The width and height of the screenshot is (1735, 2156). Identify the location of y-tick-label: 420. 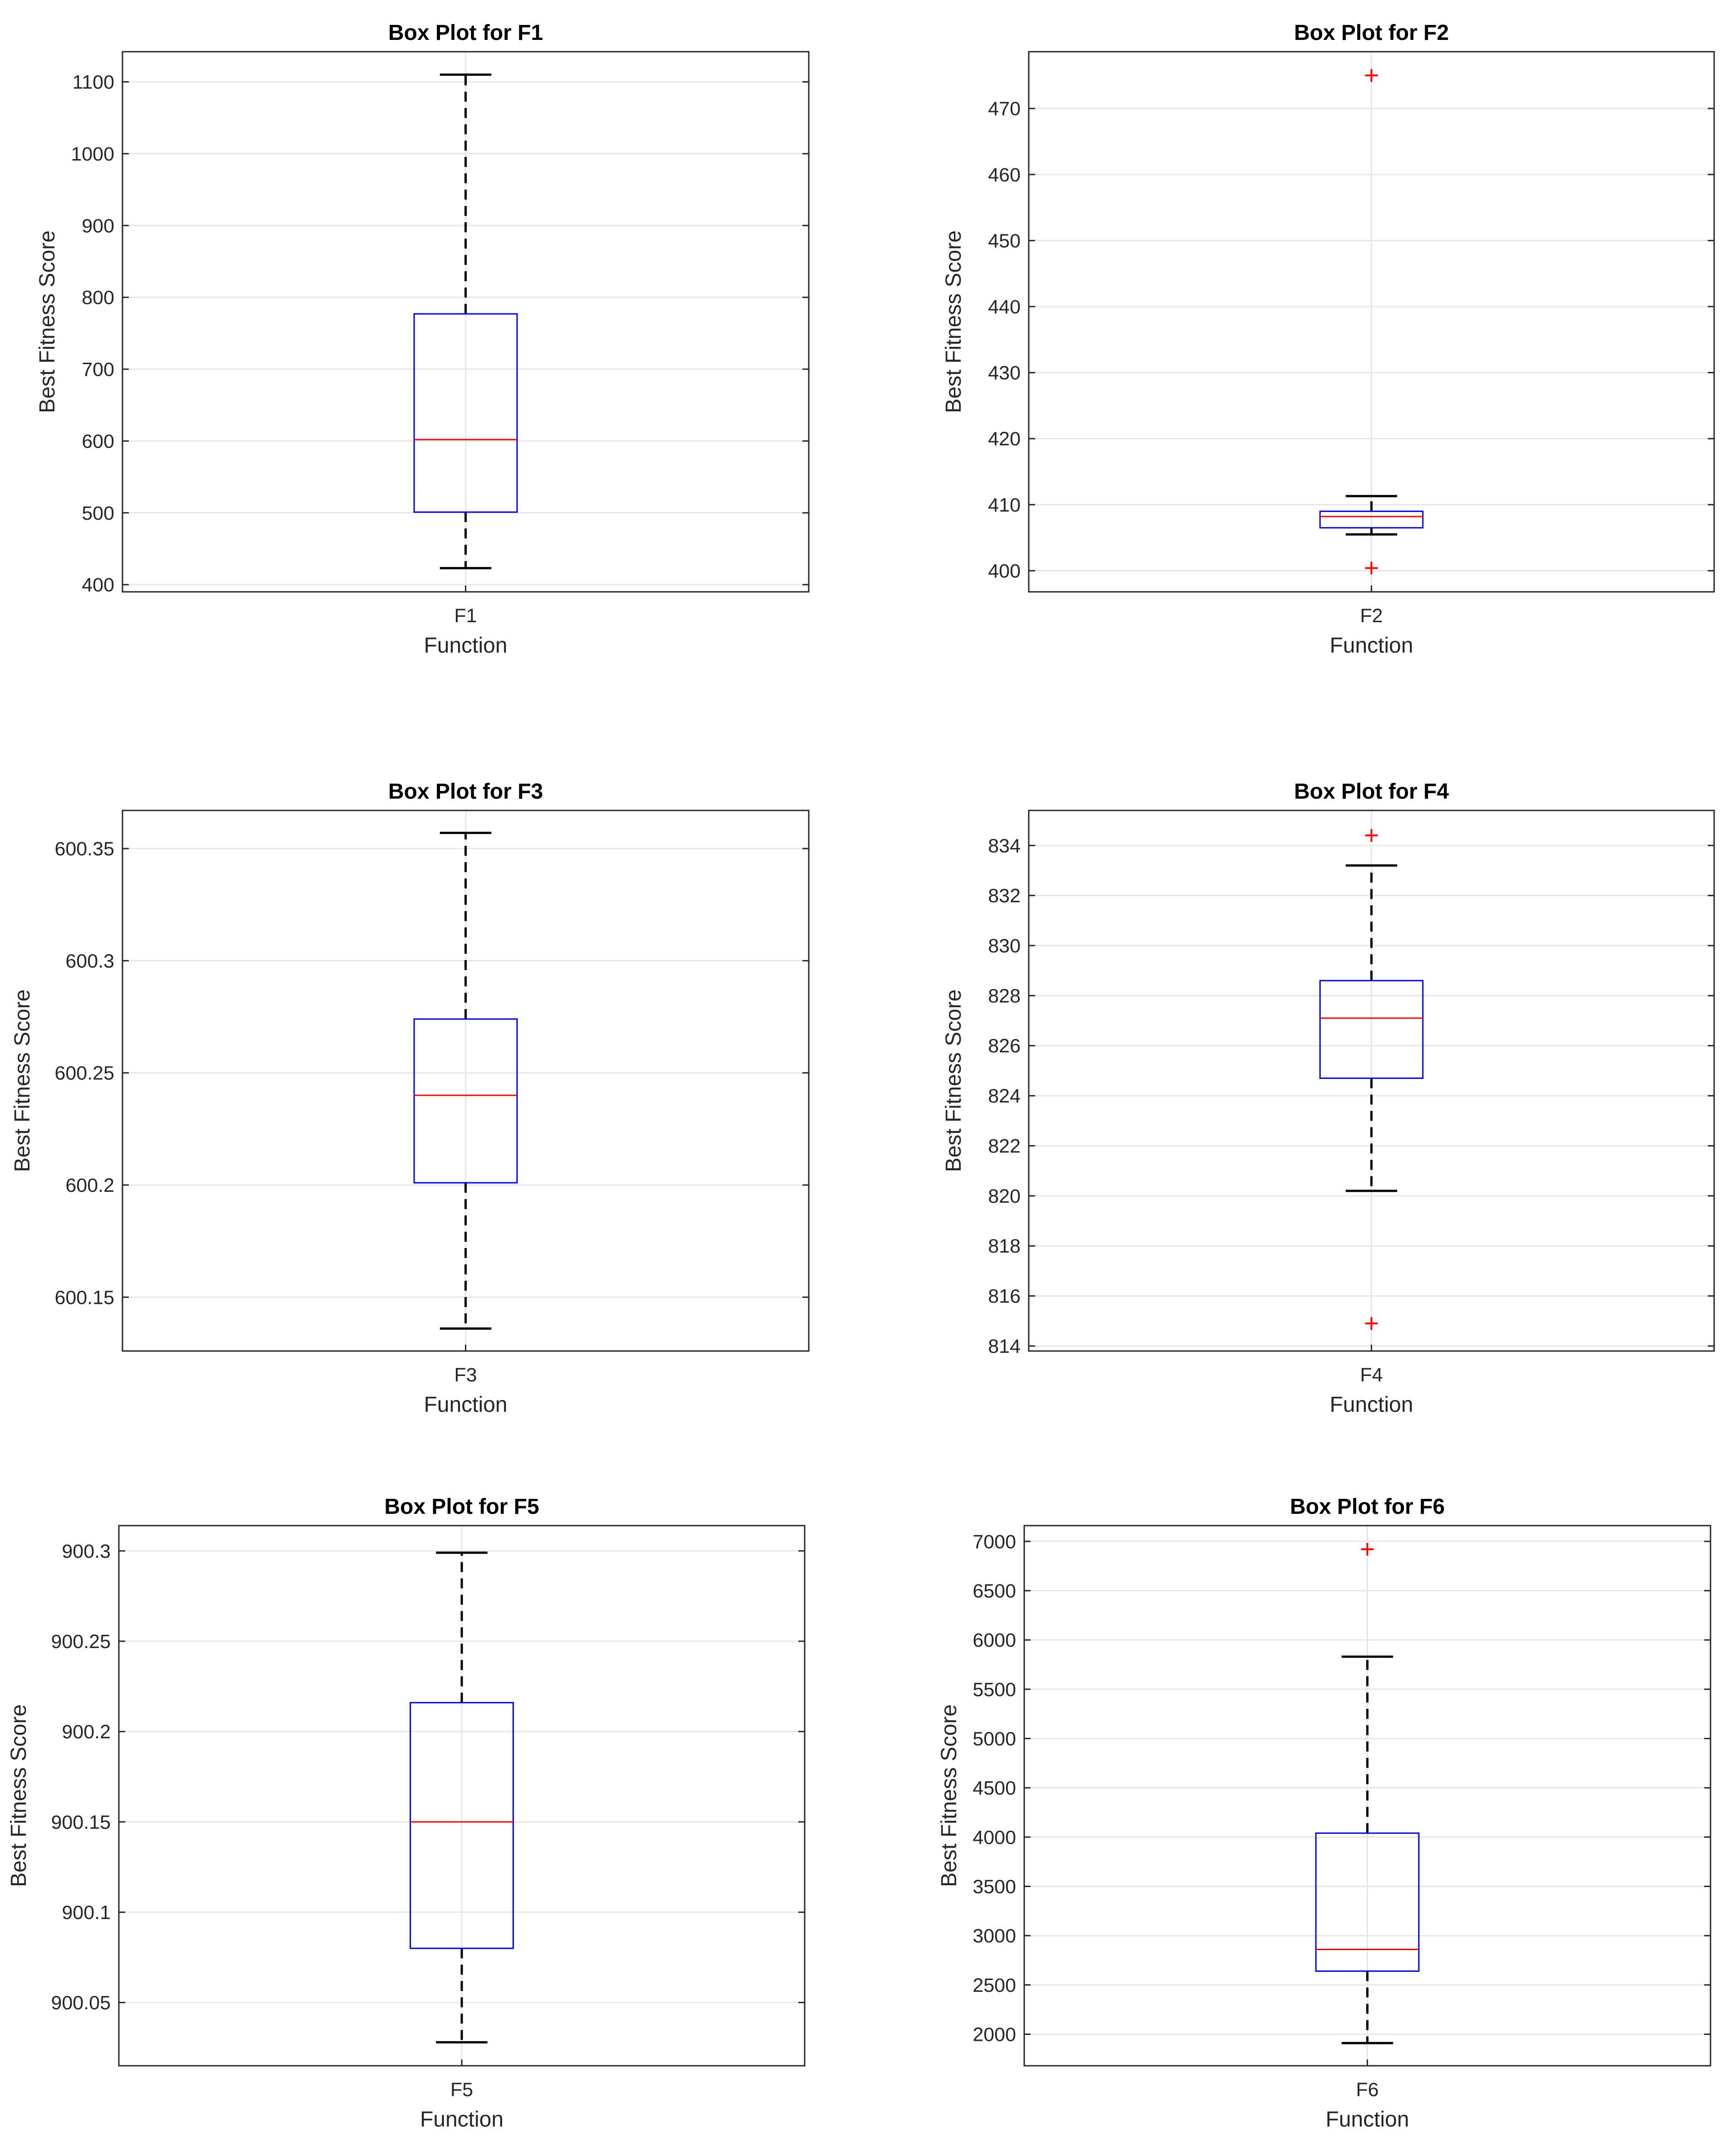
(1004, 439).